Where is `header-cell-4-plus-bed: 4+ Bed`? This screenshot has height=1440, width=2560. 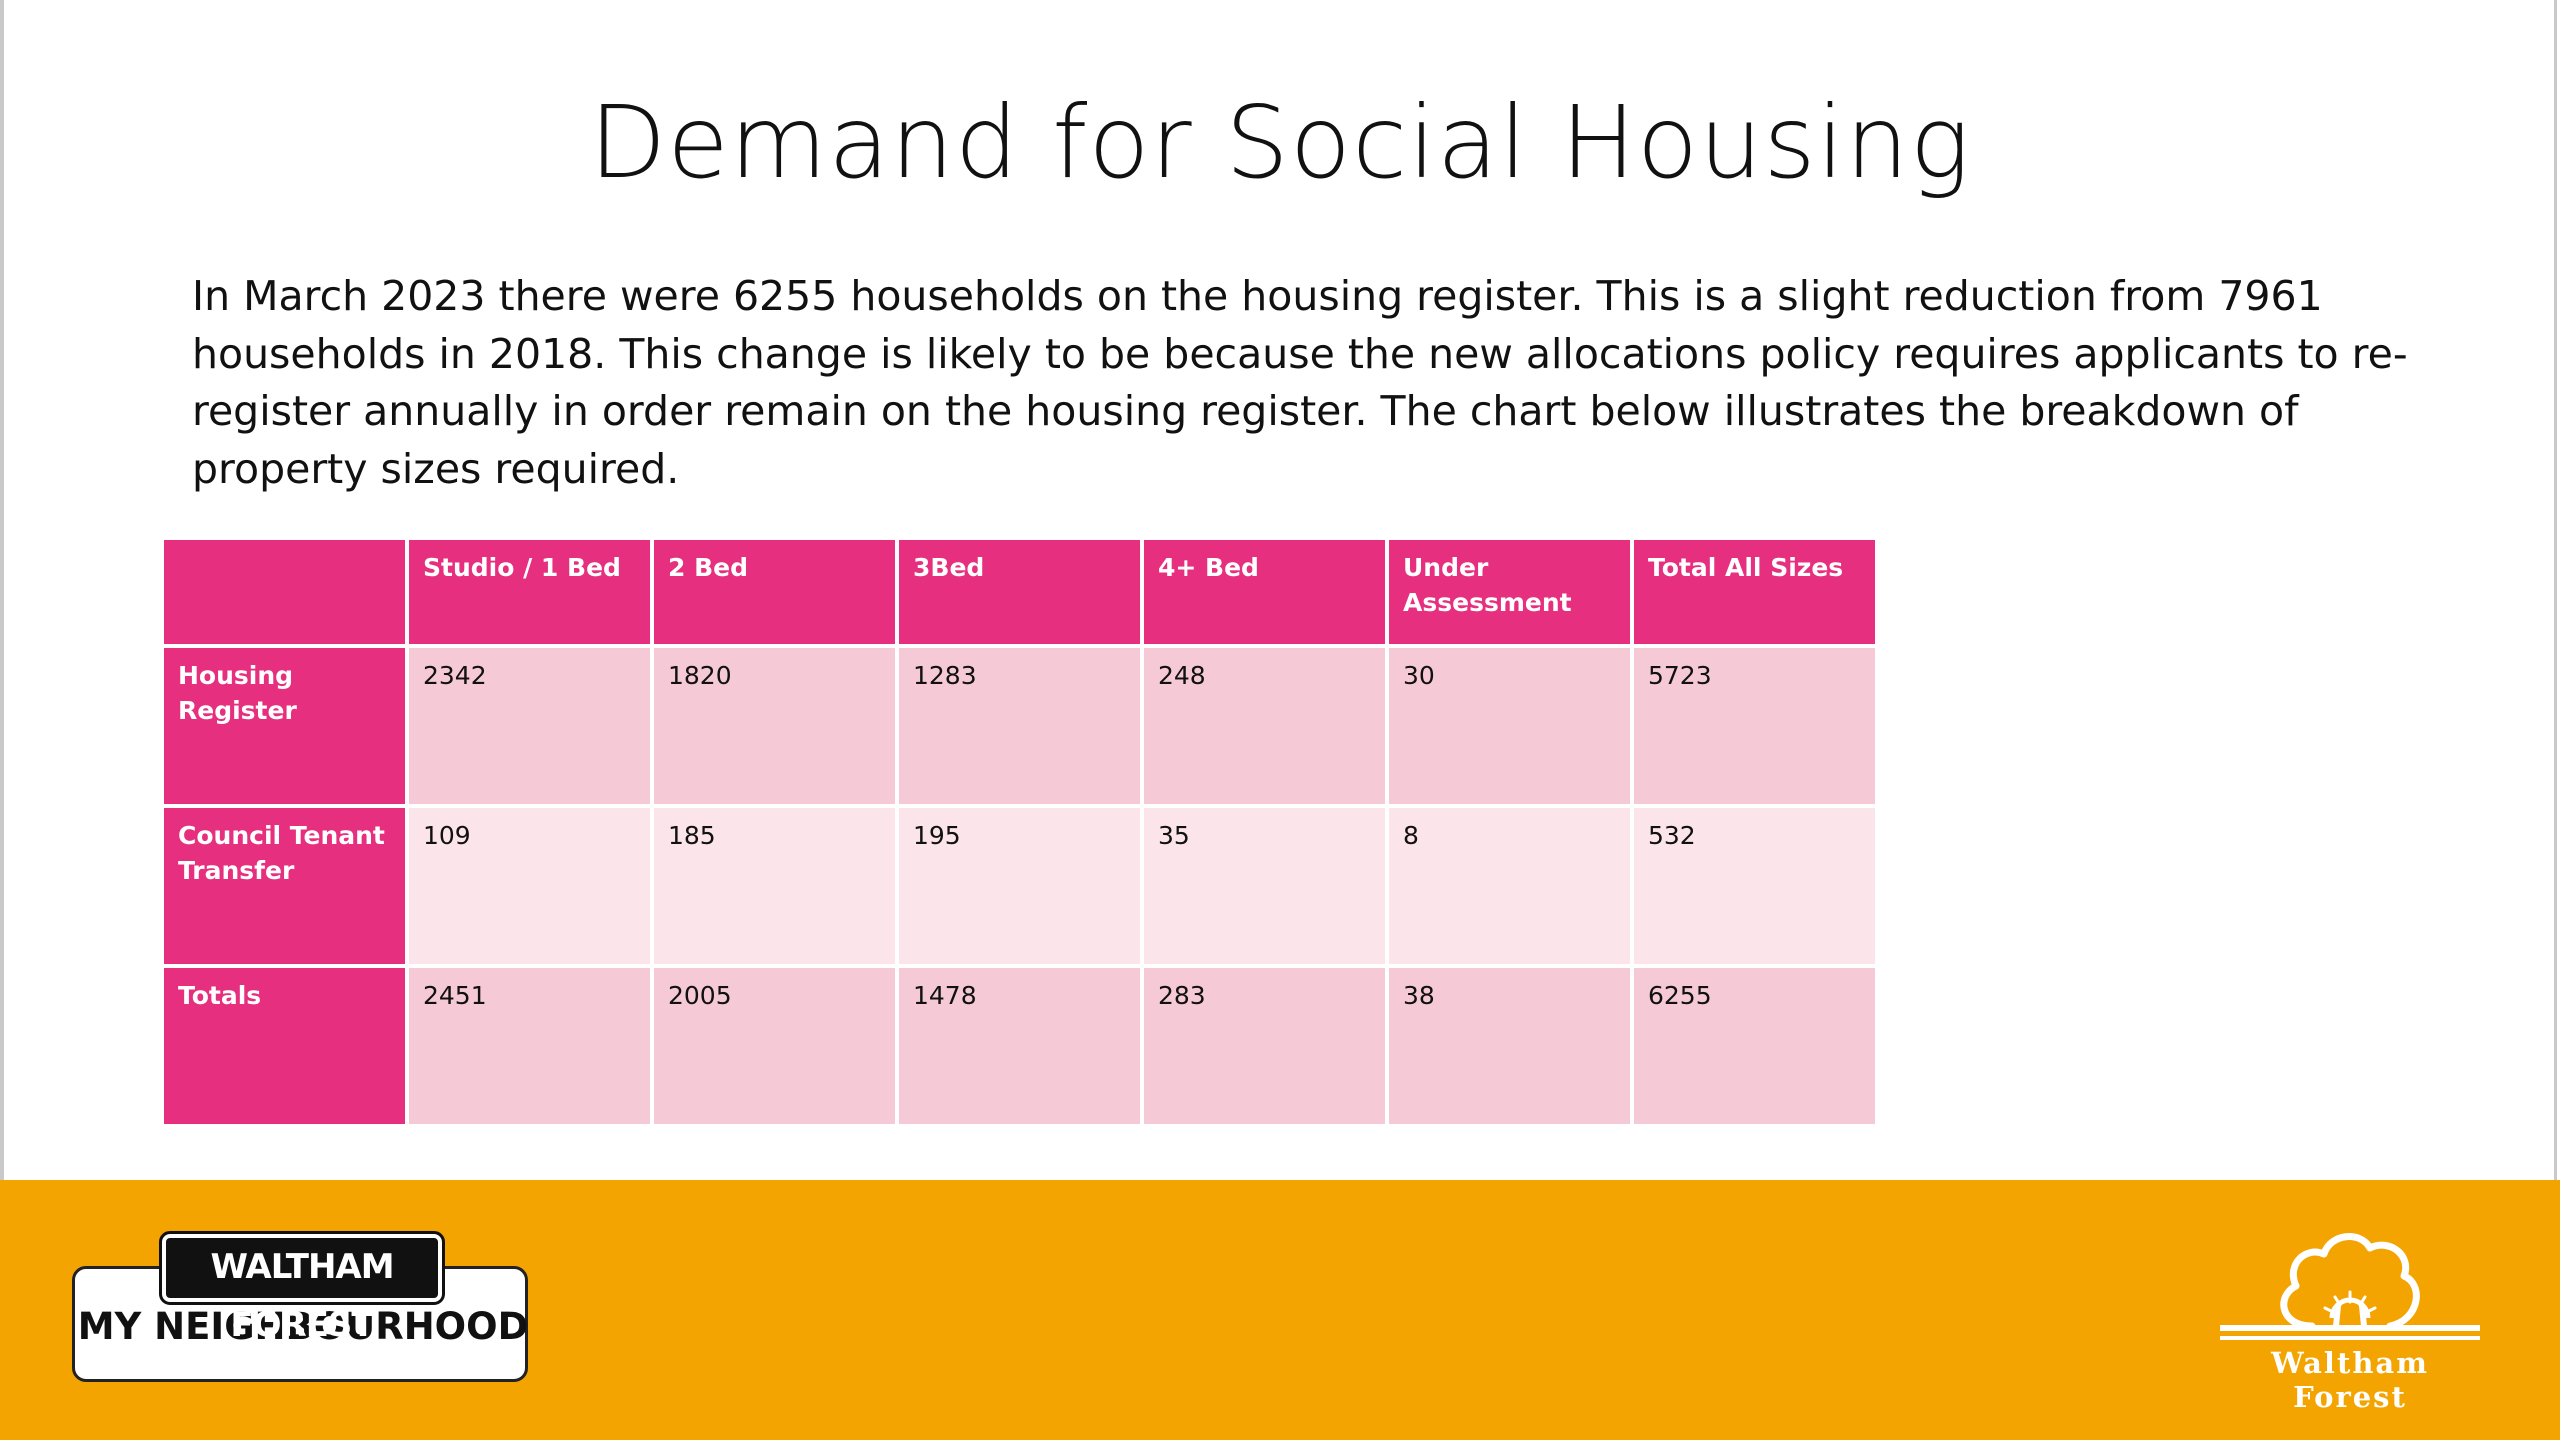 header-cell-4-plus-bed: 4+ Bed is located at coordinates (1264, 592).